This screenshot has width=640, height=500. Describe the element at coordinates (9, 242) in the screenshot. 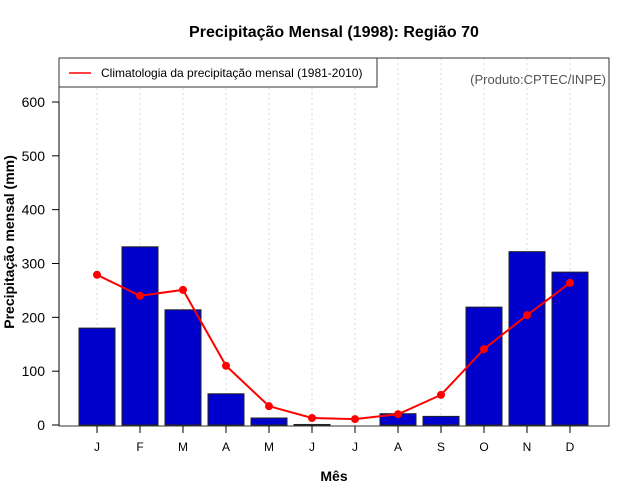

I see `y-axis-title: Precipitação mensal (mm)` at that location.